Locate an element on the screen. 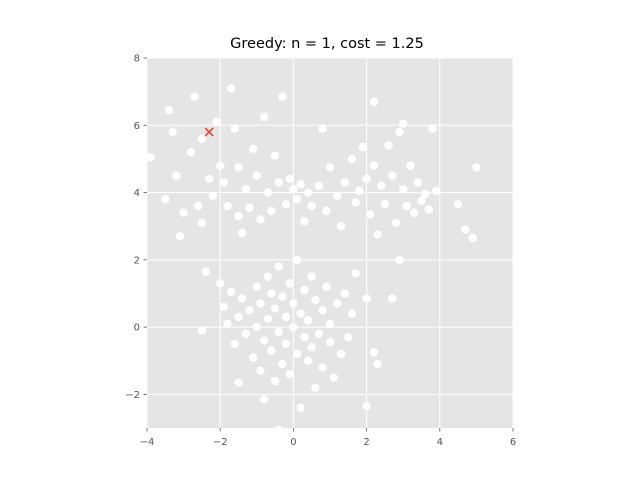 The image size is (640, 480). selected-center-marker is located at coordinates (209, 132).